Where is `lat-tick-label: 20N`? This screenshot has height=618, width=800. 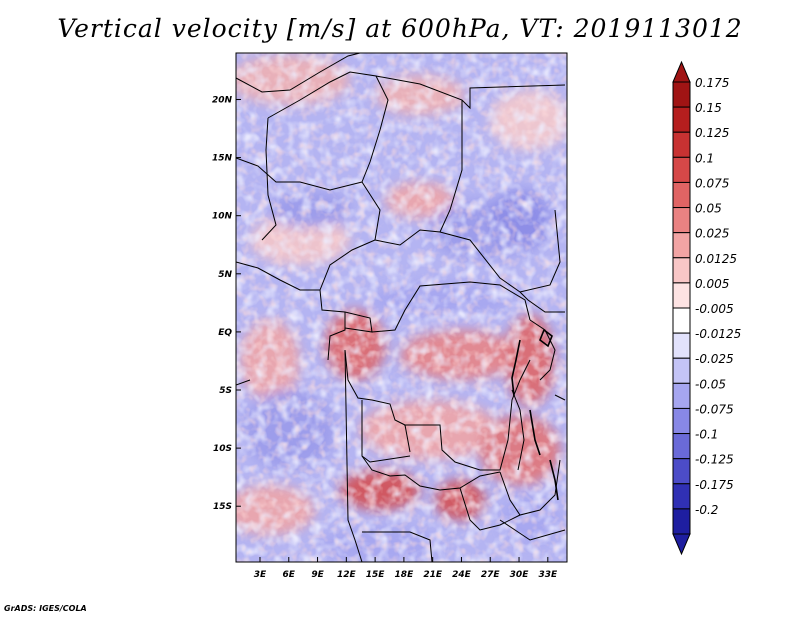
lat-tick-label: 20N is located at coordinates (222, 100).